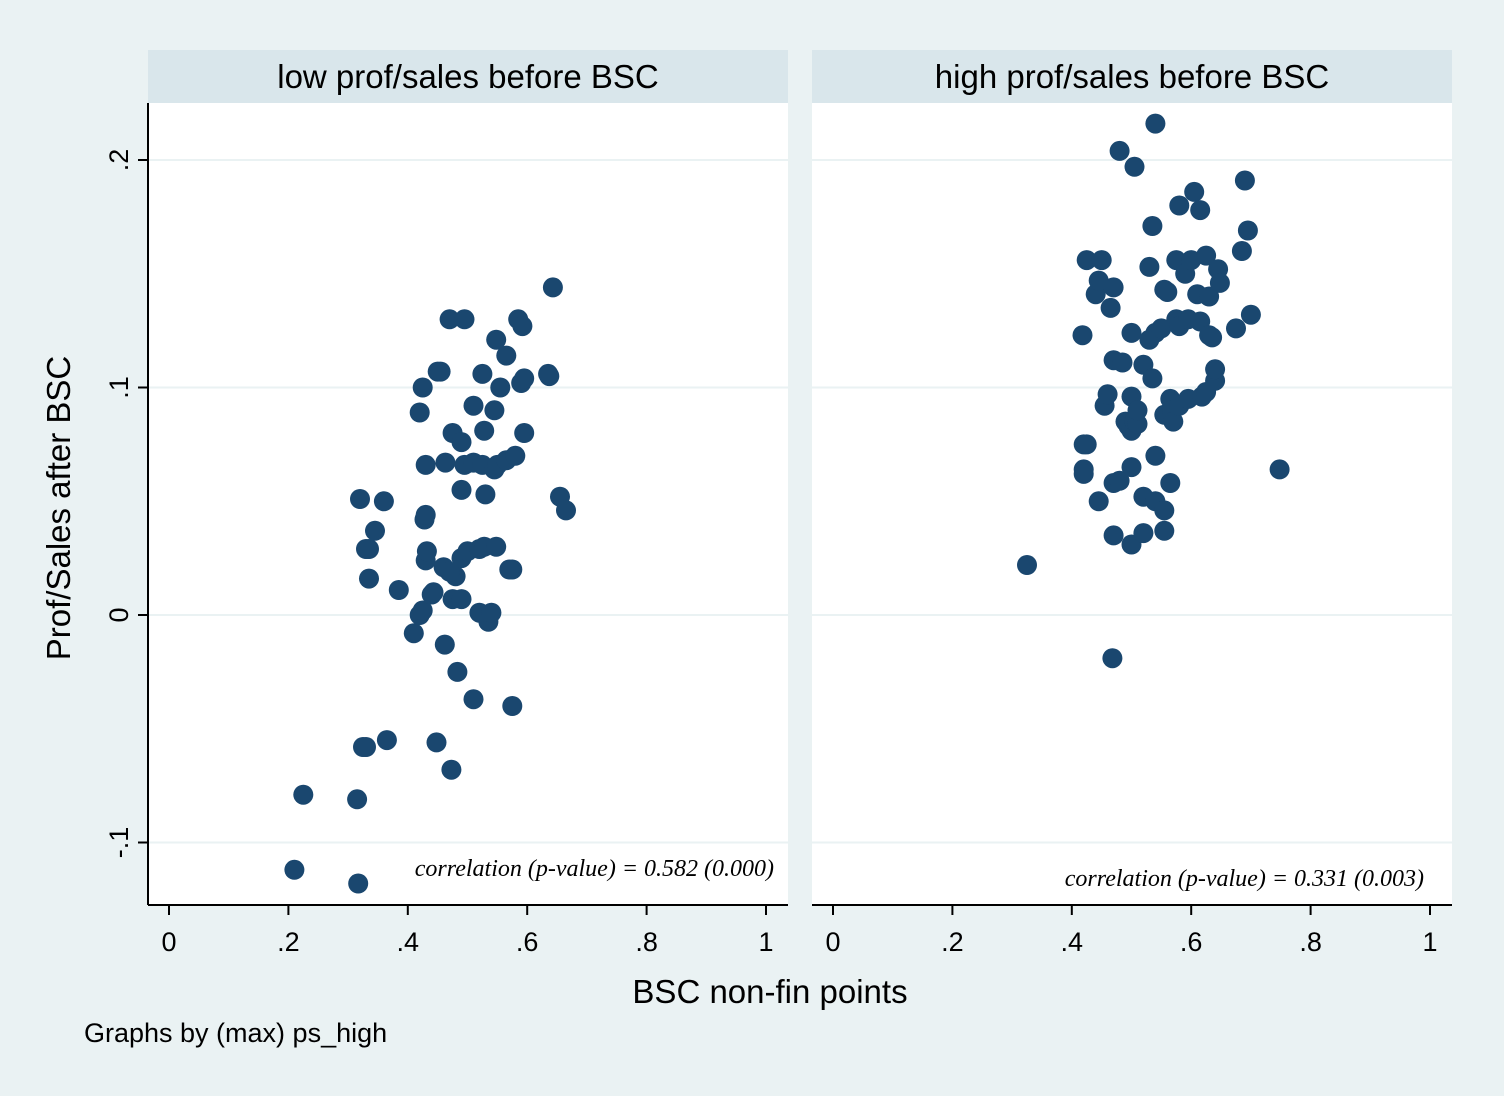 This screenshot has width=1504, height=1096. Describe the element at coordinates (1429, 942) in the screenshot. I see `x-tick-label: 1` at that location.